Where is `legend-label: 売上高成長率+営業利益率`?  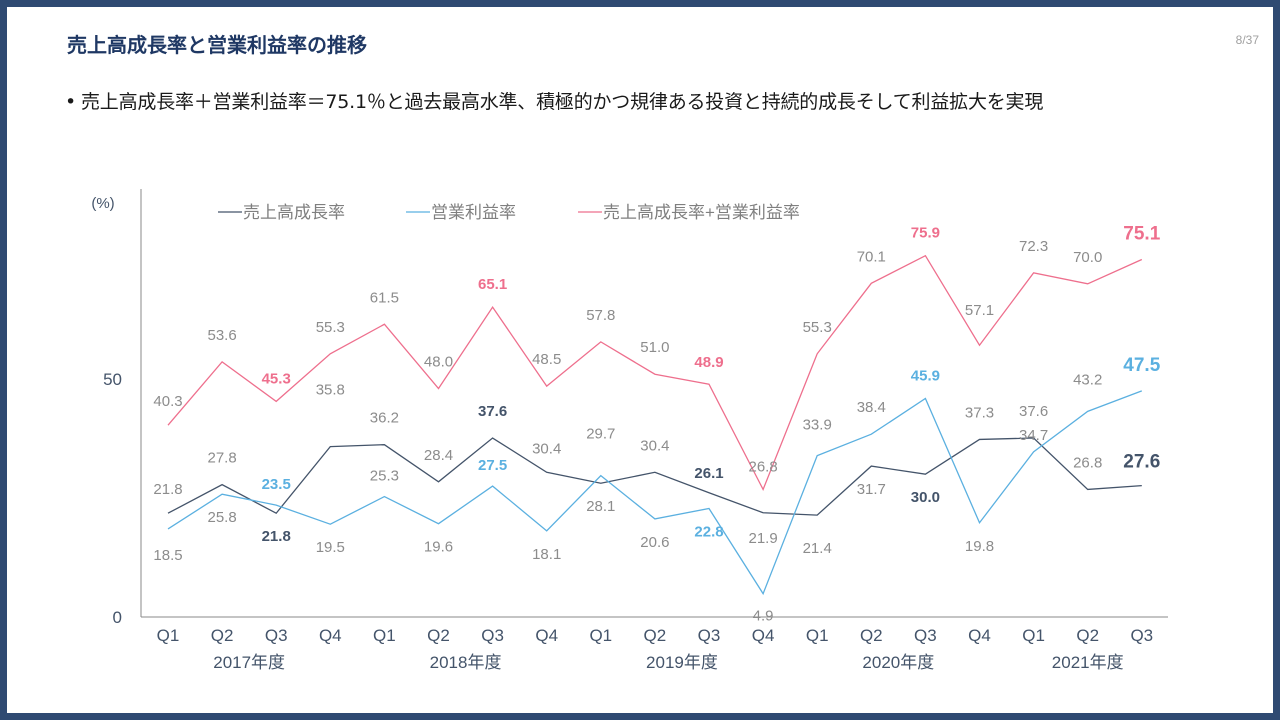 legend-label: 売上高成長率+営業利益率 is located at coordinates (701, 212).